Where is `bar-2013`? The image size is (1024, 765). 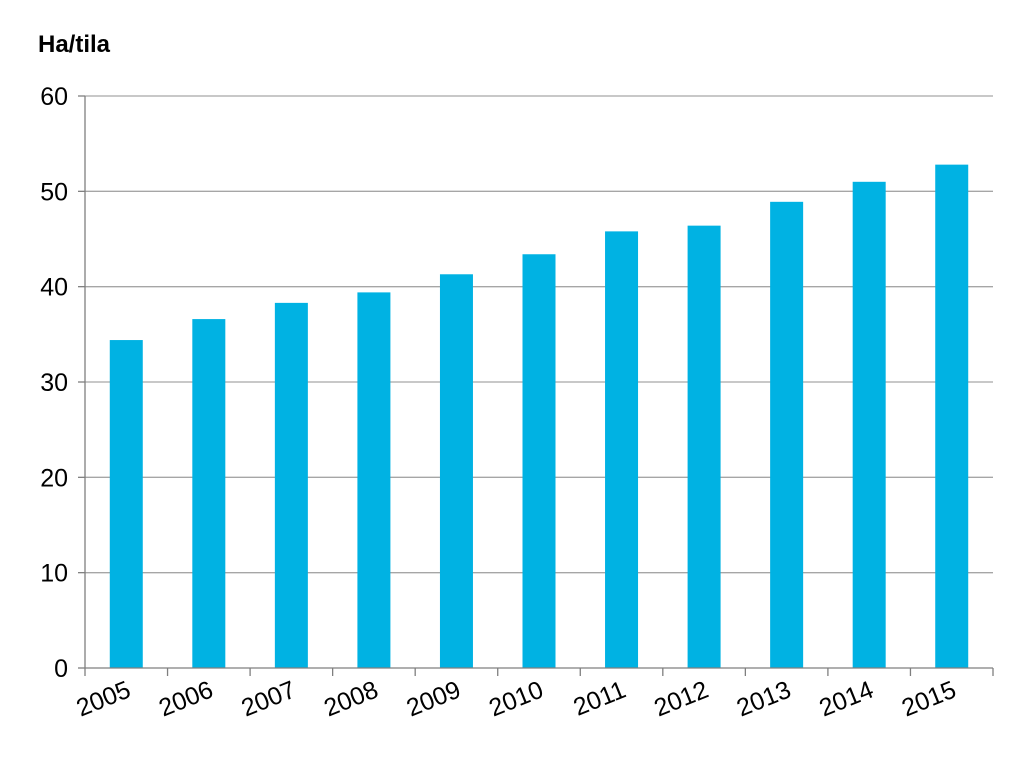 bar-2013 is located at coordinates (787, 434).